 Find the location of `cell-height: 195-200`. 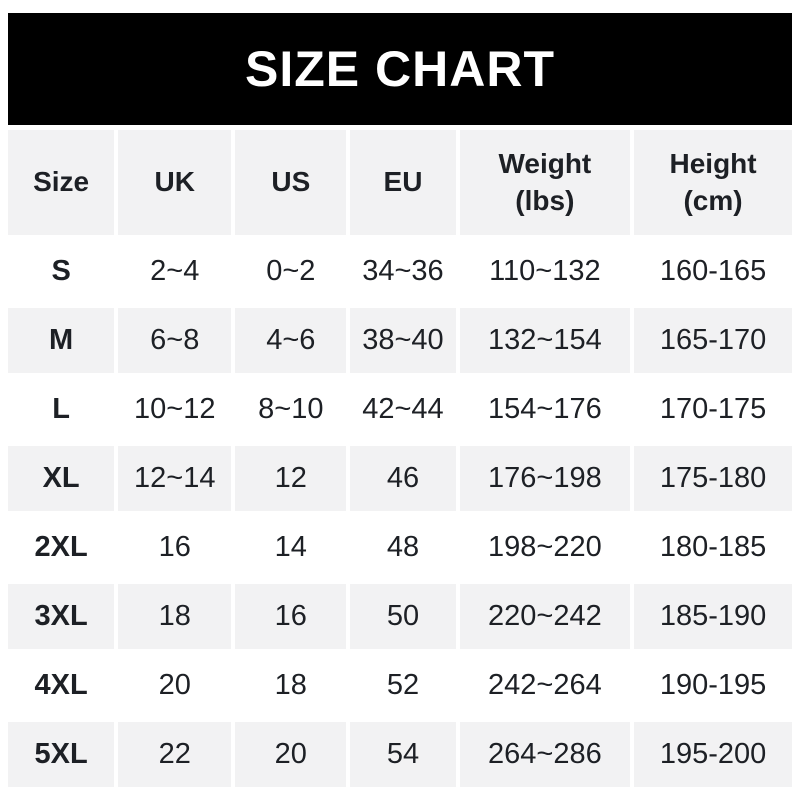

cell-height: 195-200 is located at coordinates (713, 754).